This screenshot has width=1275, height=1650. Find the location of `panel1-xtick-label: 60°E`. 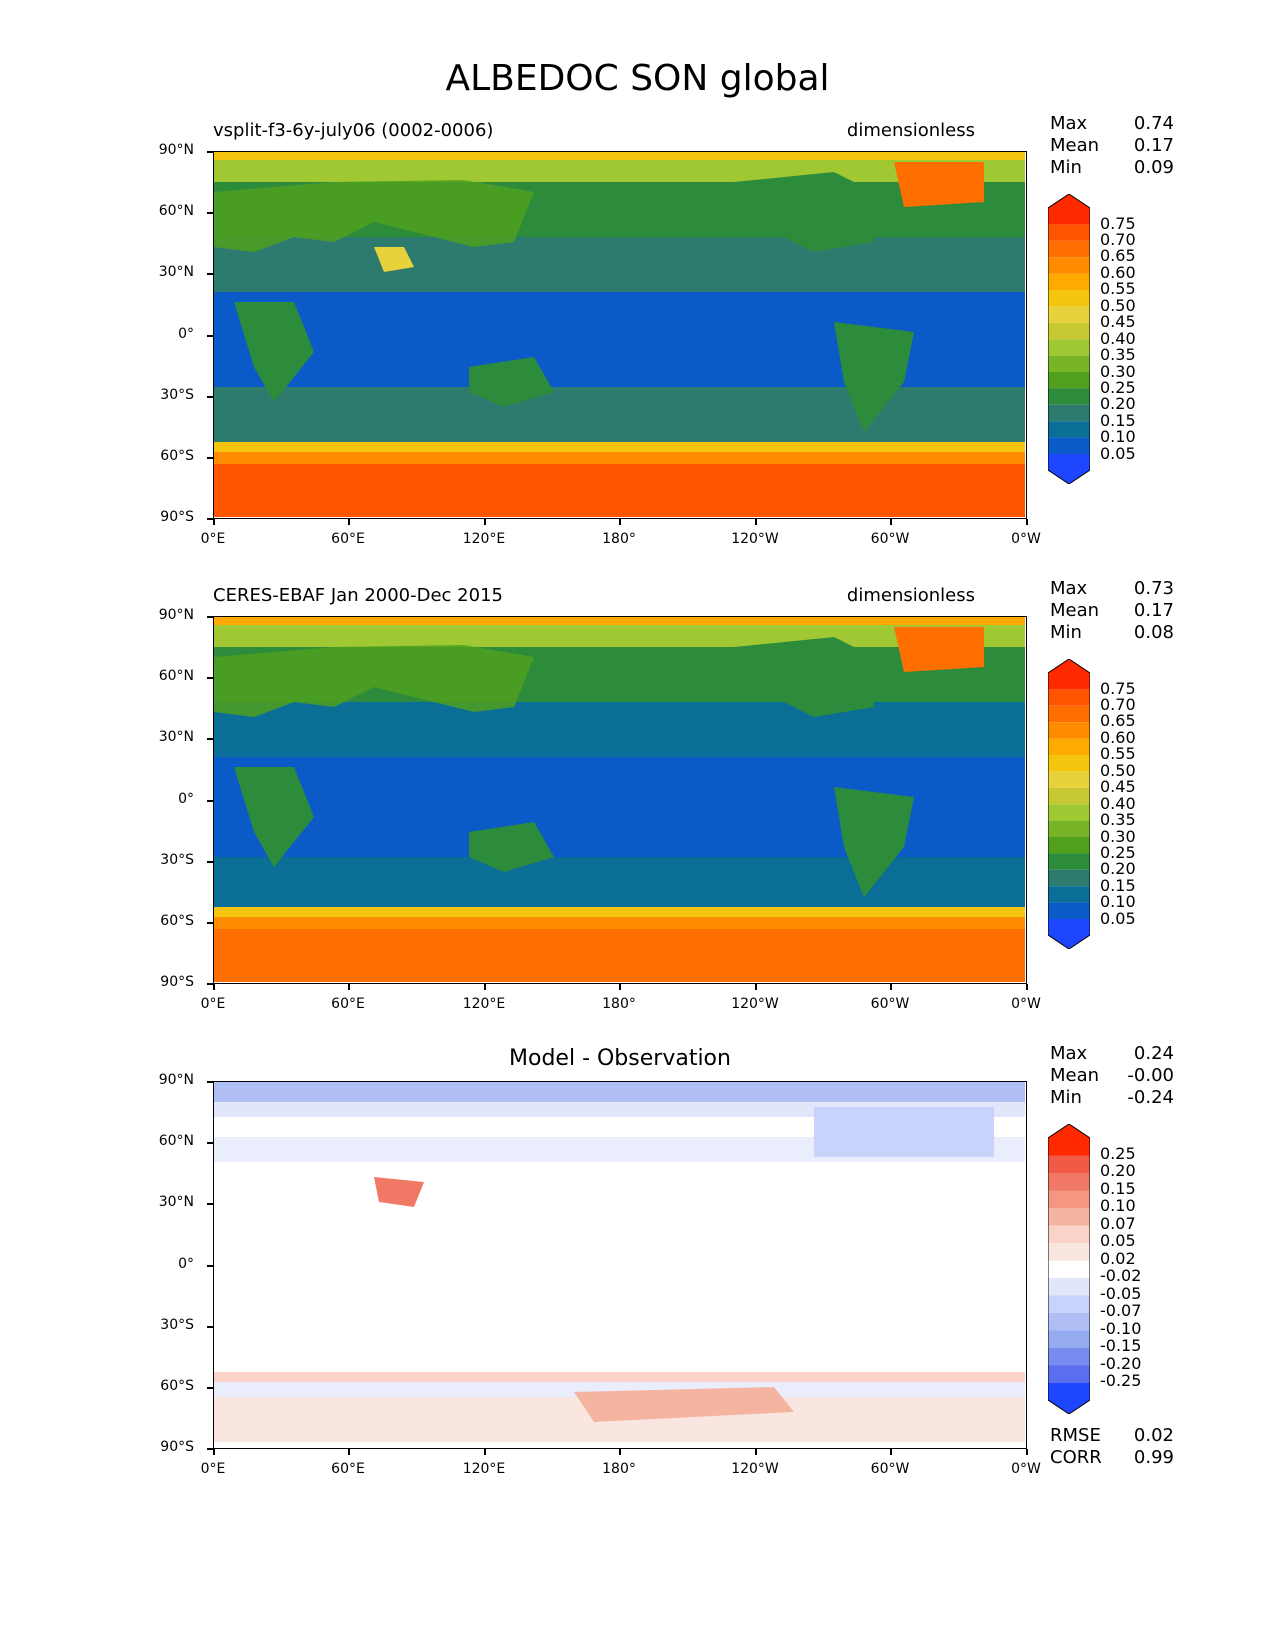

panel1-xtick-label: 60°E is located at coordinates (348, 539).